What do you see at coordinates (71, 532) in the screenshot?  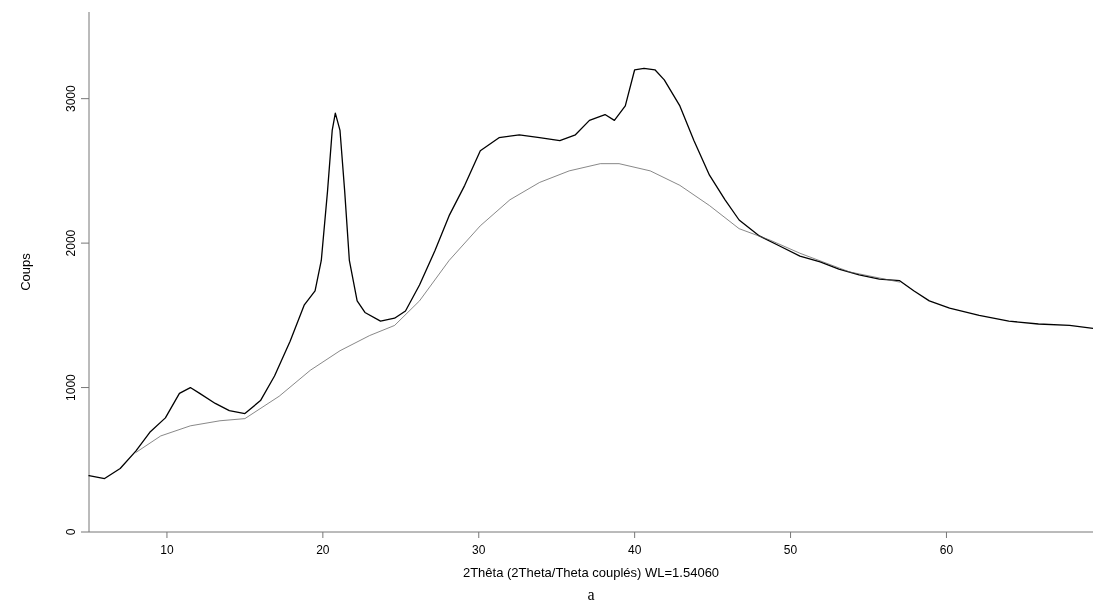 I see `y-tick-label: 0` at bounding box center [71, 532].